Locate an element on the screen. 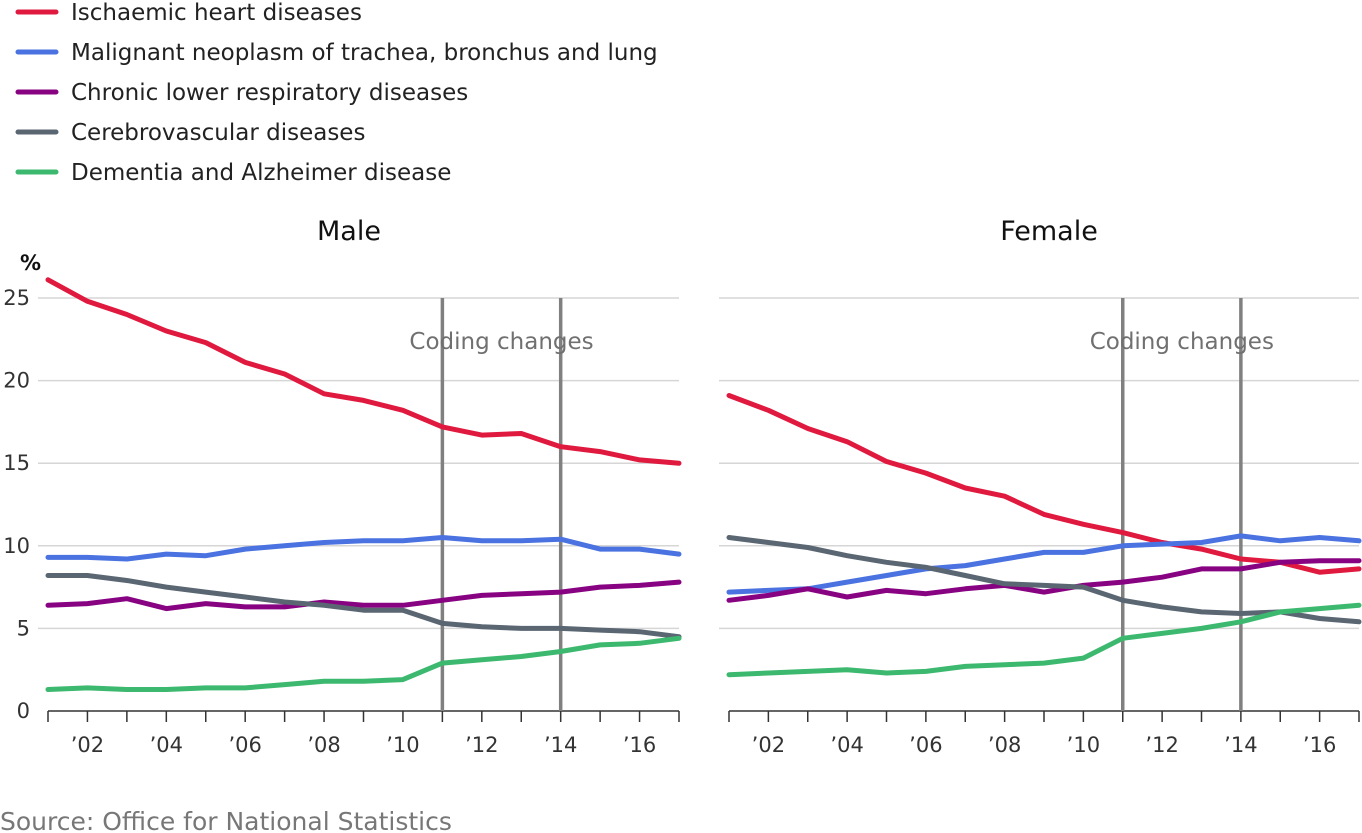 This screenshot has height=833, width=1362. legend-label: Cerebrovascular diseases is located at coordinates (218, 133).